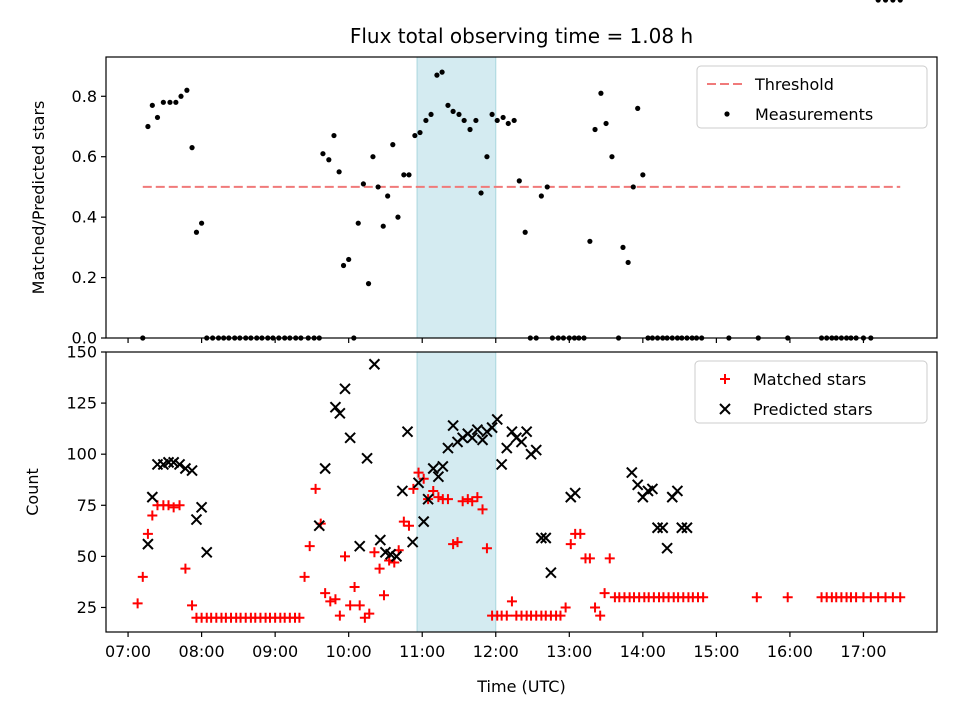 The image size is (960, 720). Describe the element at coordinates (814, 114) in the screenshot. I see `legend-label: Measurements` at that location.